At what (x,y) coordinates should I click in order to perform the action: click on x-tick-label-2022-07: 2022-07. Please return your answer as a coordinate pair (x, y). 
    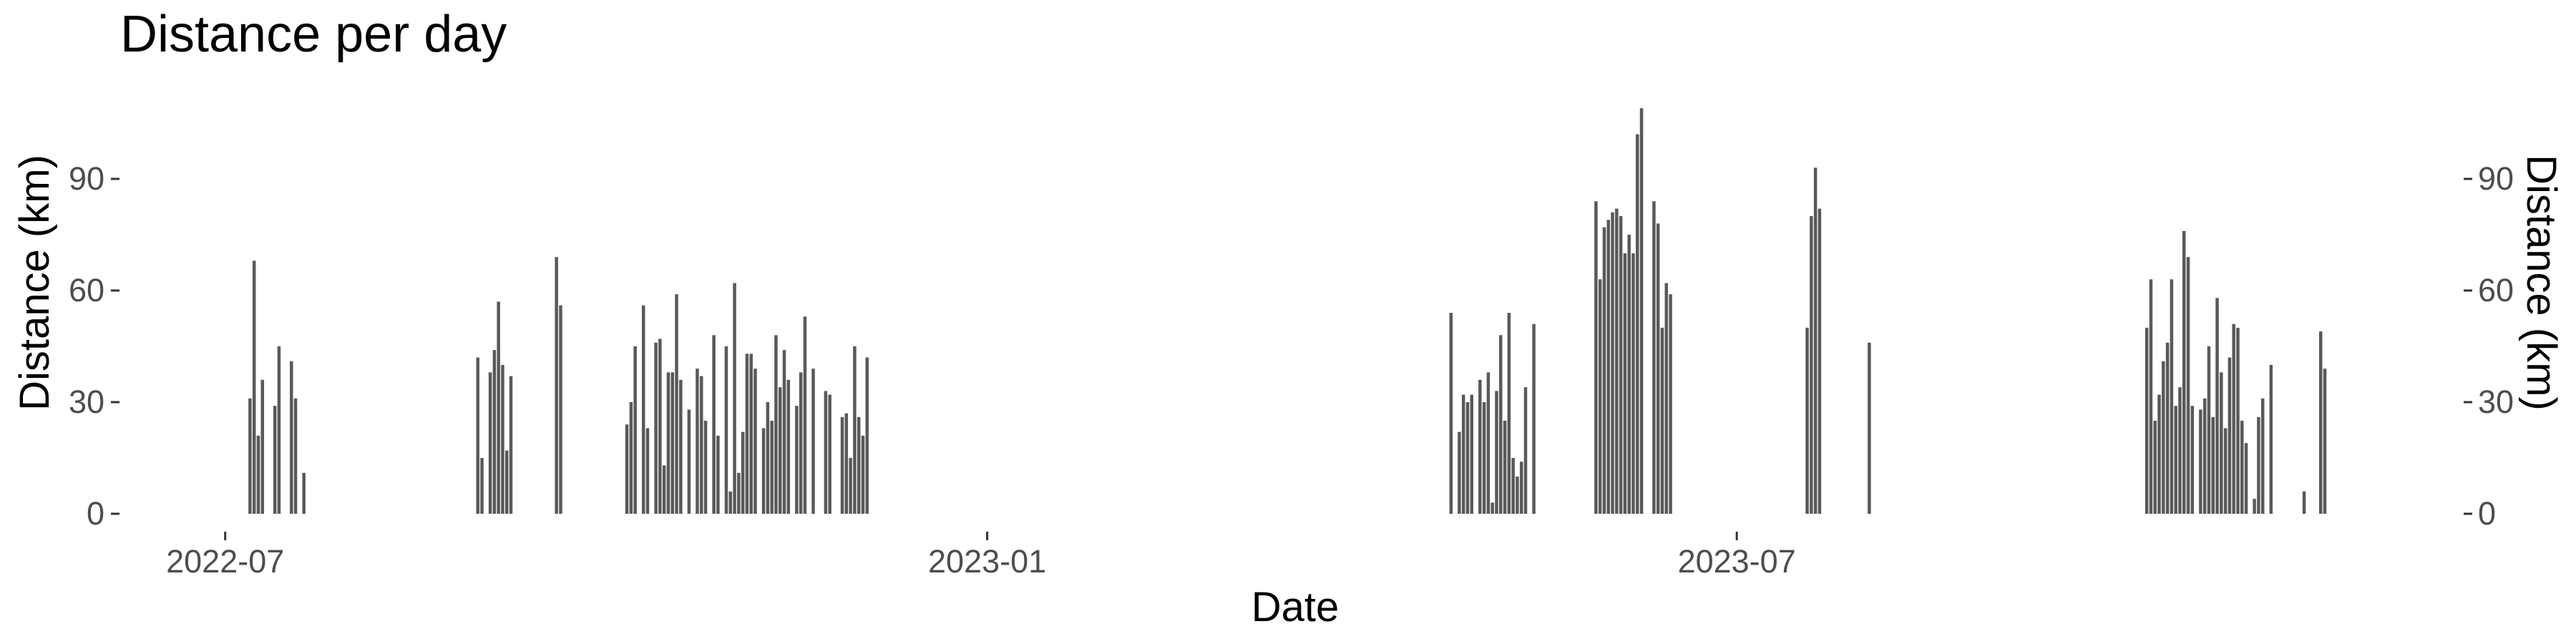
    Looking at the image, I should click on (225, 561).